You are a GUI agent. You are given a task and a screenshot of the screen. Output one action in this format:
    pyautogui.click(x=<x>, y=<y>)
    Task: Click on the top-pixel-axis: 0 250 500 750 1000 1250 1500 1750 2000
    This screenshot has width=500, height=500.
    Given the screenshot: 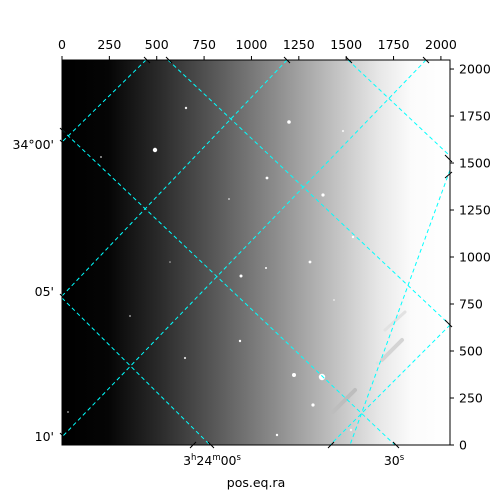 What is the action you would take?
    pyautogui.click(x=257, y=48)
    